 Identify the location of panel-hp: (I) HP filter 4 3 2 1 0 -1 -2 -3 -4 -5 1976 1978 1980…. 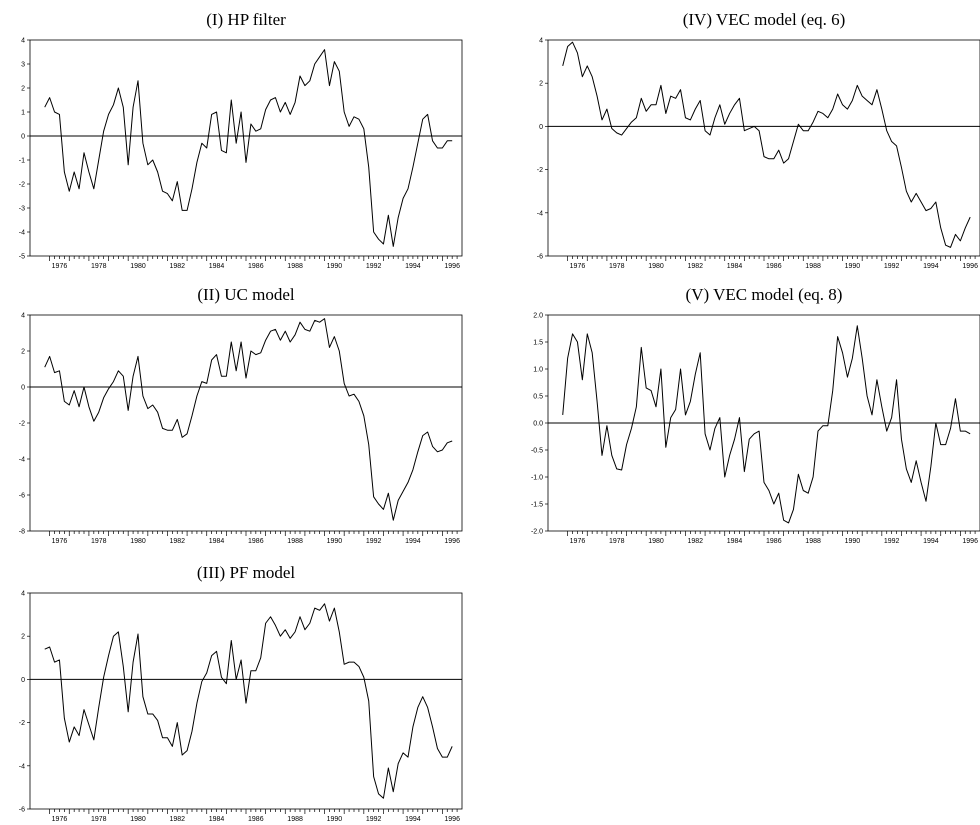
(241, 140).